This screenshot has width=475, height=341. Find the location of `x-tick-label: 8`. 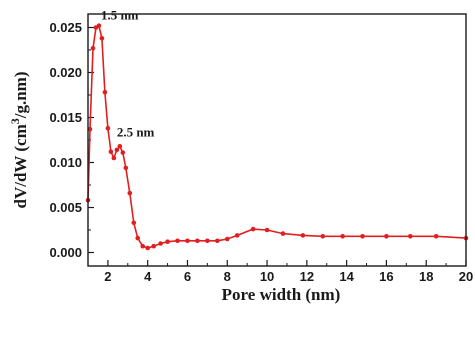

x-tick-label: 8 is located at coordinates (227, 276).